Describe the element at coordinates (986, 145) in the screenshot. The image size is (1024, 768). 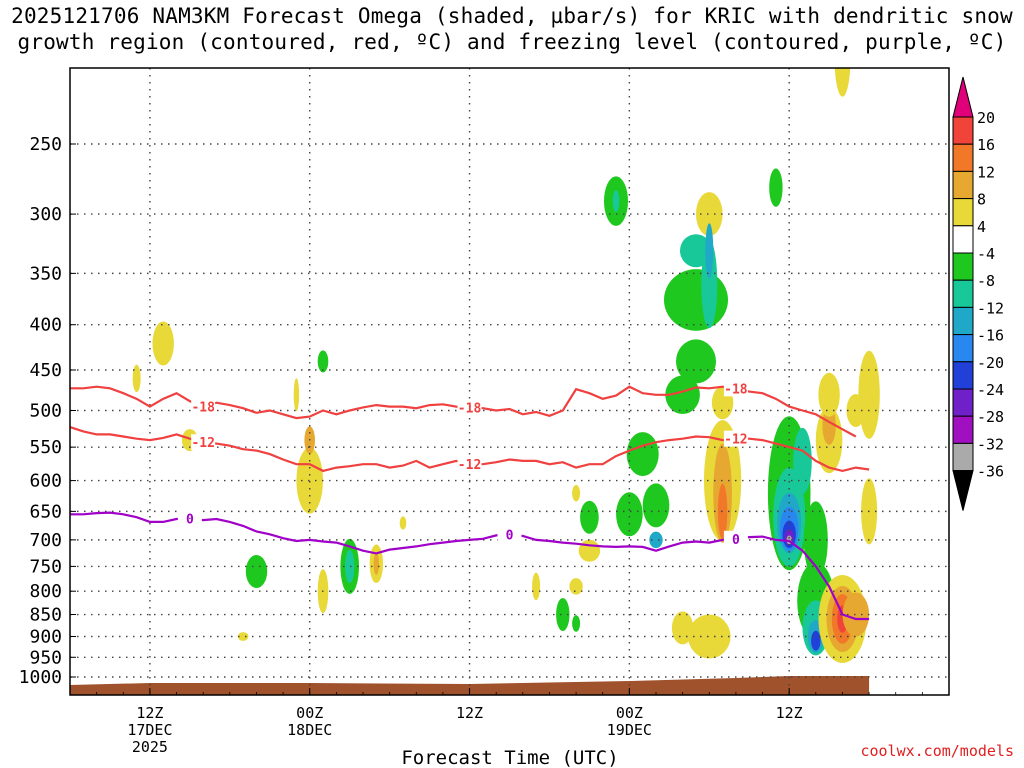
I see `colorbar-label-1: 16` at that location.